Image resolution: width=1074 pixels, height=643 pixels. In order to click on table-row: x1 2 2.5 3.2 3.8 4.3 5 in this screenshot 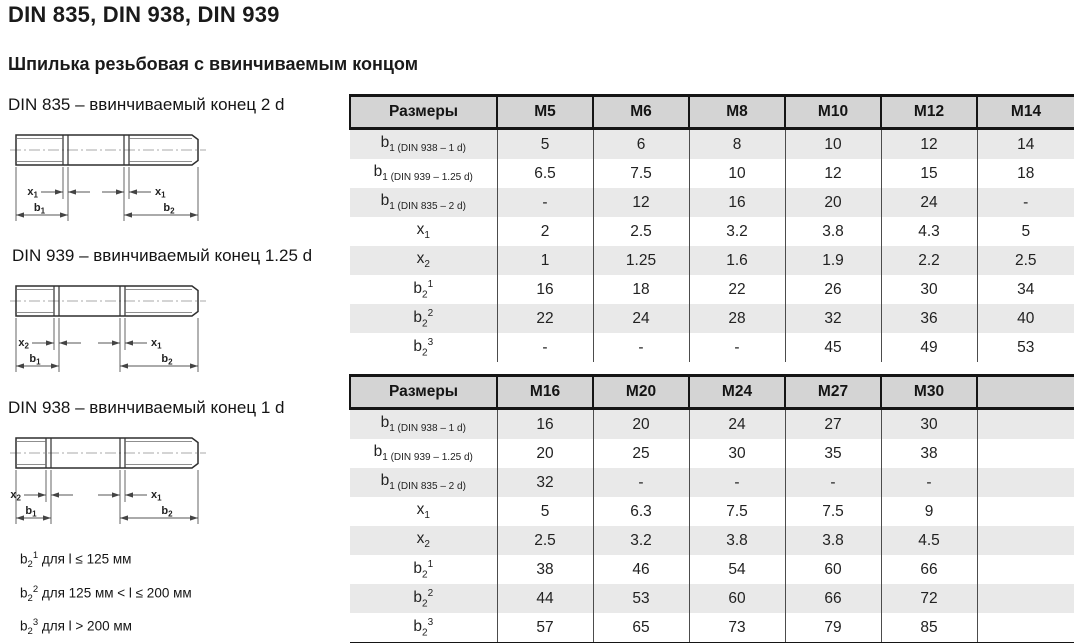, I will do `click(712, 231)`.